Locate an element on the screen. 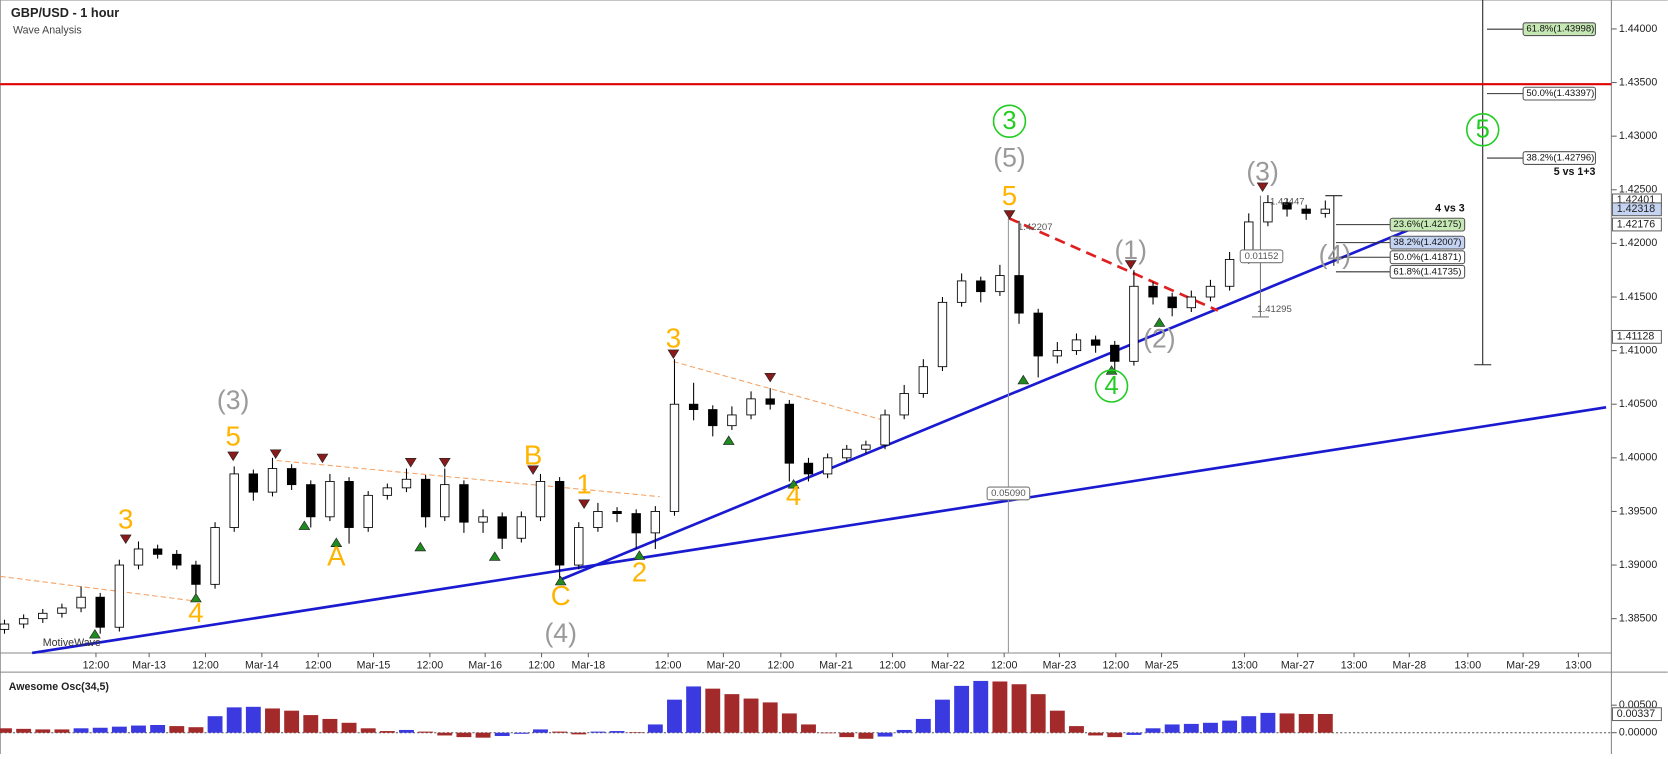  wave-label: (3) is located at coordinates (233, 400).